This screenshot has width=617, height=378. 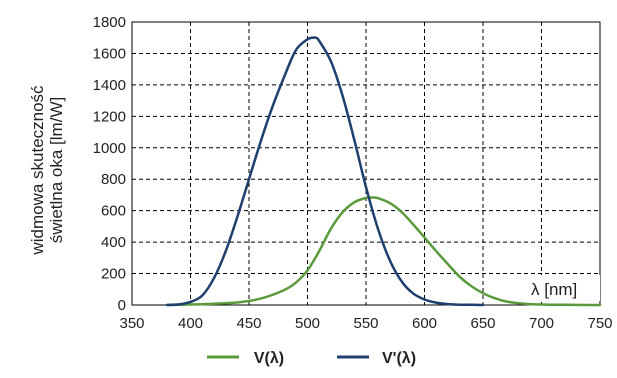 What do you see at coordinates (113, 274) in the screenshot?
I see `y-tick-label-200: 200` at bounding box center [113, 274].